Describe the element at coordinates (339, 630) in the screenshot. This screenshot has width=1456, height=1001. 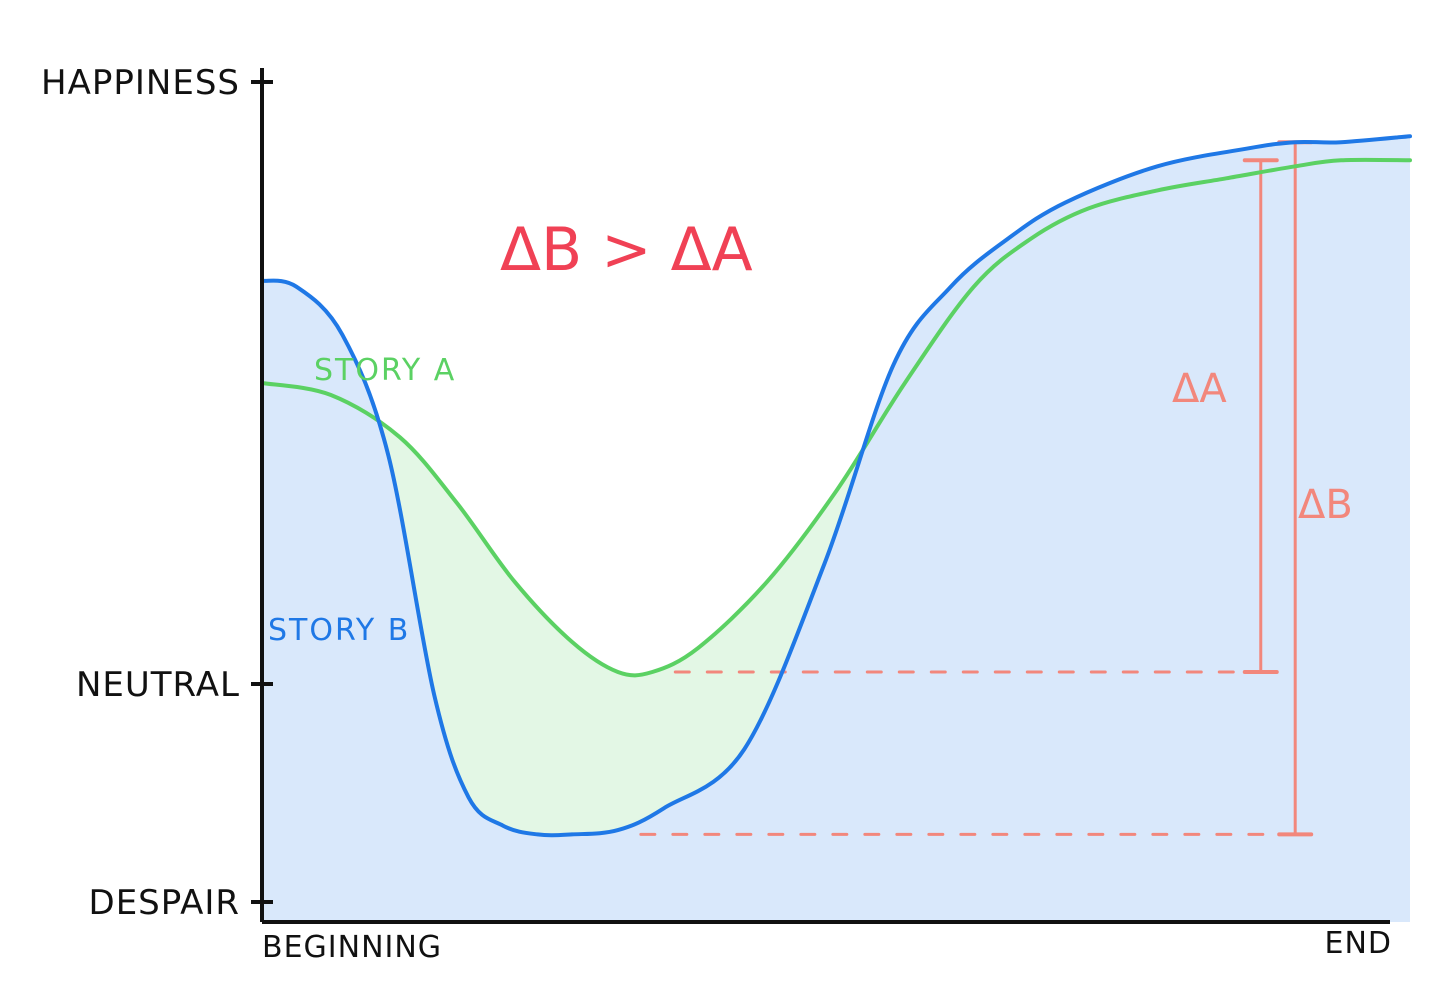
I see `series-label-story-b: STORY B` at that location.